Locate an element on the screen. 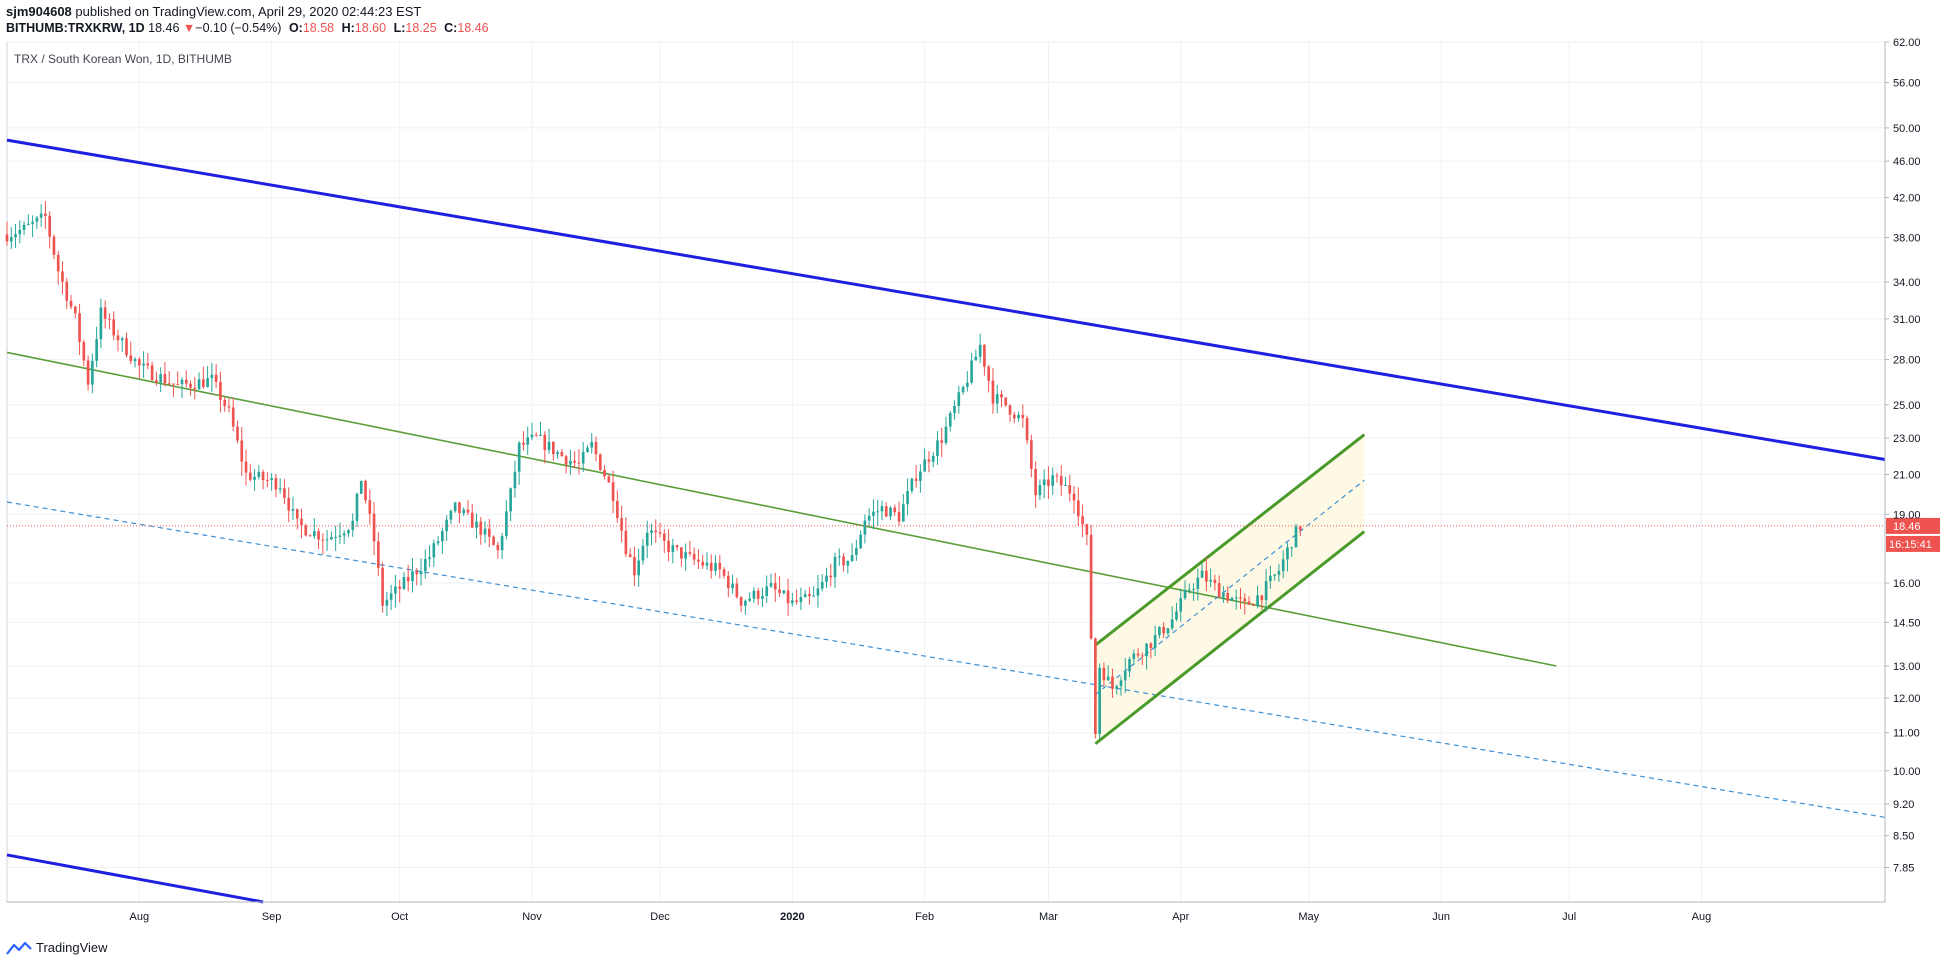 The width and height of the screenshot is (1956, 969). channel-lower is located at coordinates (1230, 637).